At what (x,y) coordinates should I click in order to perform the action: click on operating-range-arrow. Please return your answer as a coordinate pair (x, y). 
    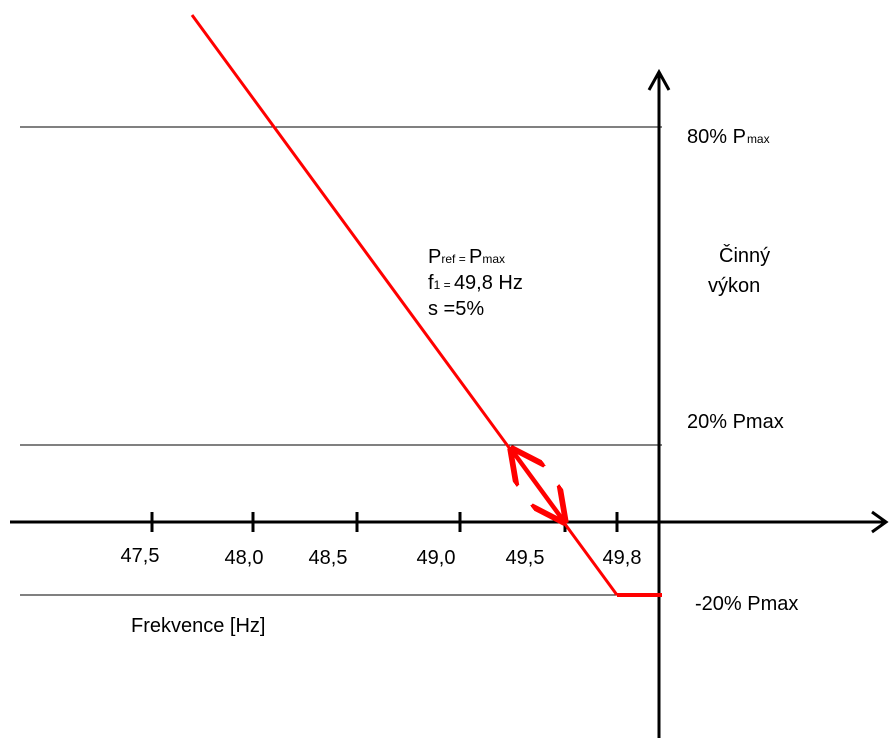
    Looking at the image, I should click on (538, 485).